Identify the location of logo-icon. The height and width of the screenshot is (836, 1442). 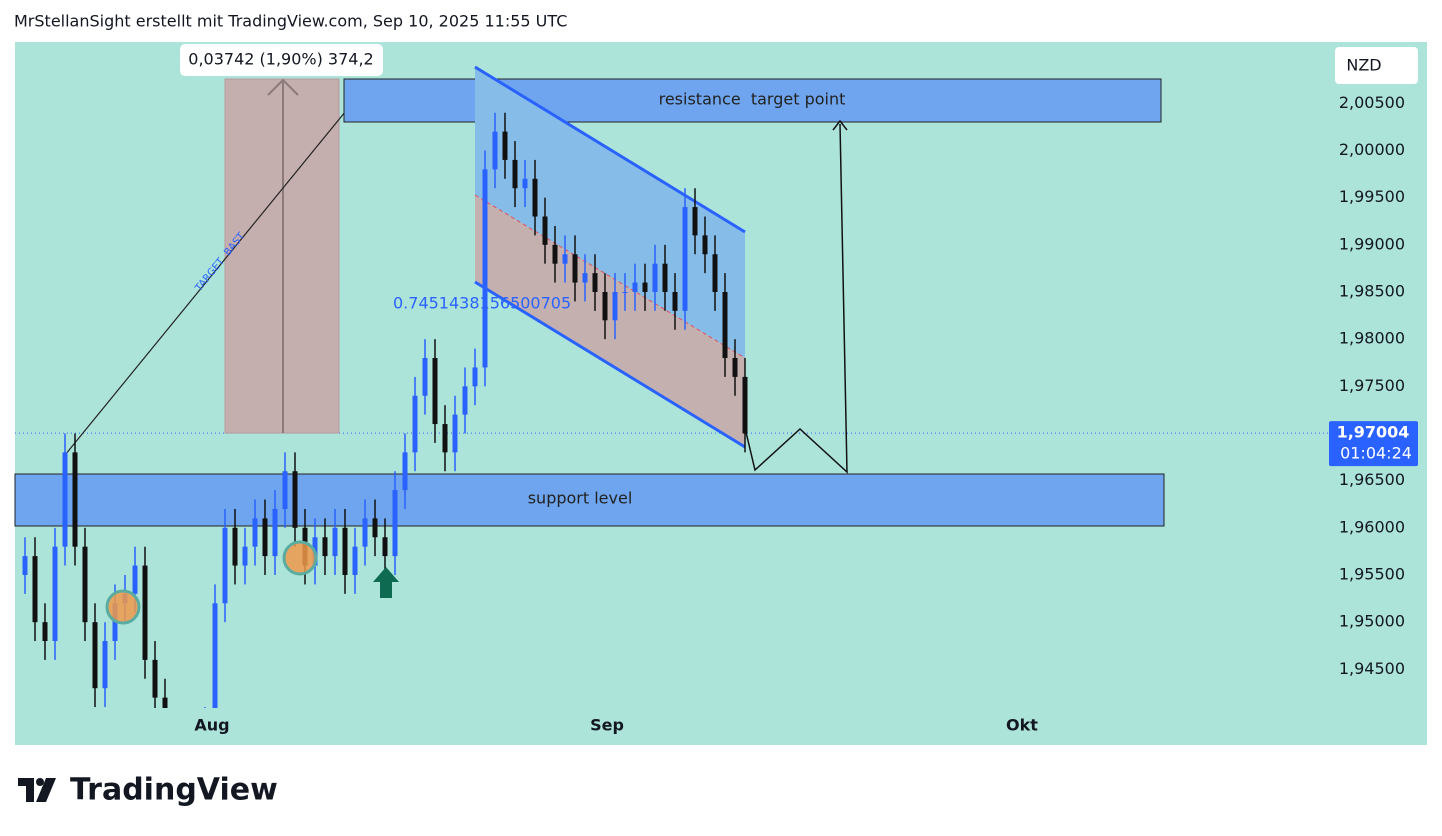
(37, 790).